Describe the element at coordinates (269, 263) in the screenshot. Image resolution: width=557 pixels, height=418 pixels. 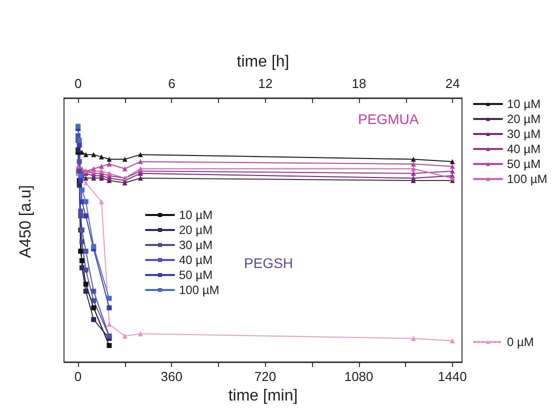
I see `annotation: PEGSH` at that location.